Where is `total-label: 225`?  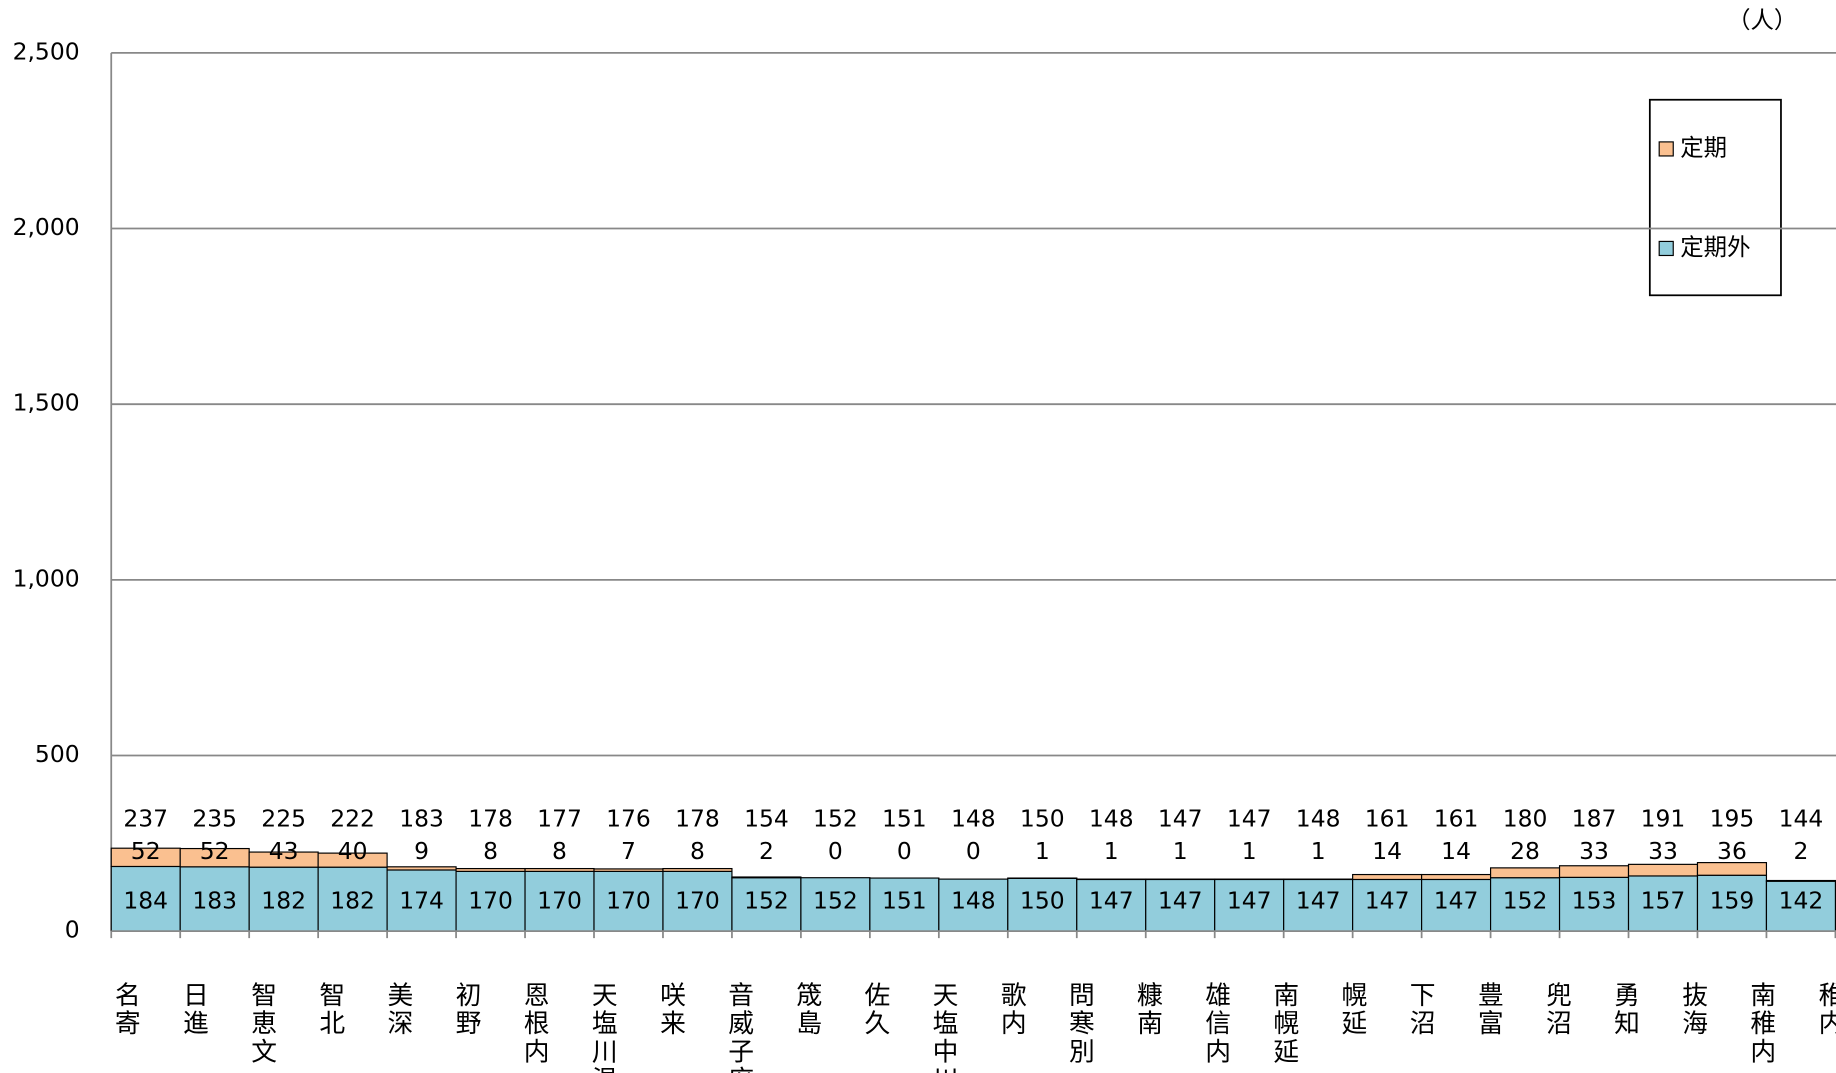
total-label: 225 is located at coordinates (283, 818).